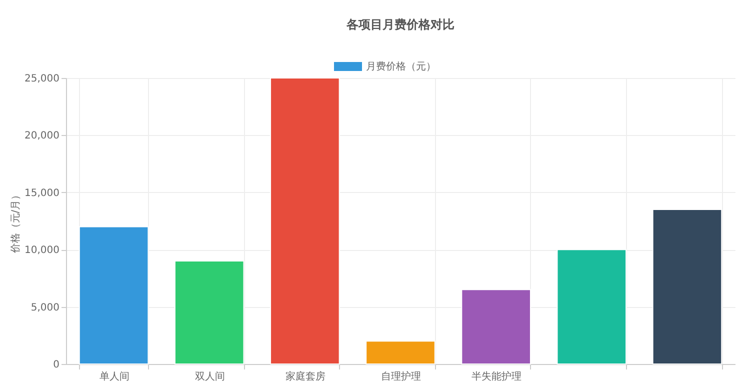 Image resolution: width=740 pixels, height=389 pixels. What do you see at coordinates (42, 250) in the screenshot?
I see `y-tick-label: 10,000` at bounding box center [42, 250].